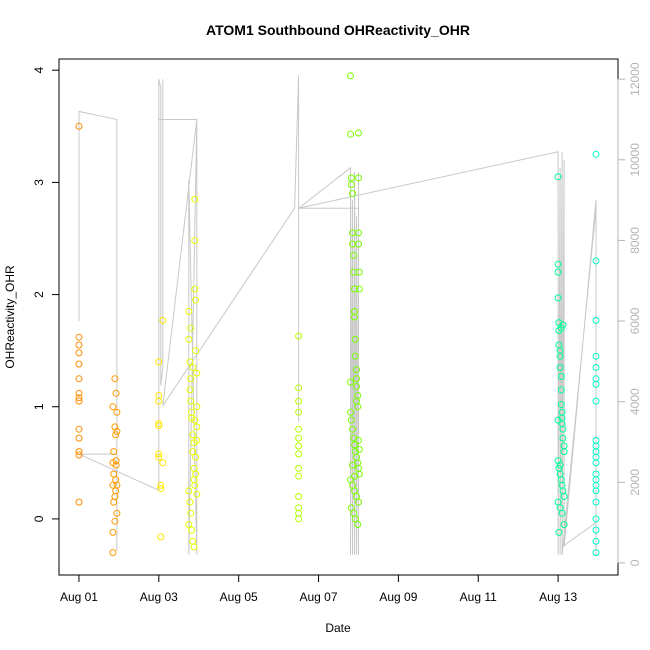 This screenshot has height=650, width=650. I want to click on y-axis: 0 1 2 3 4, so click(46, 294).